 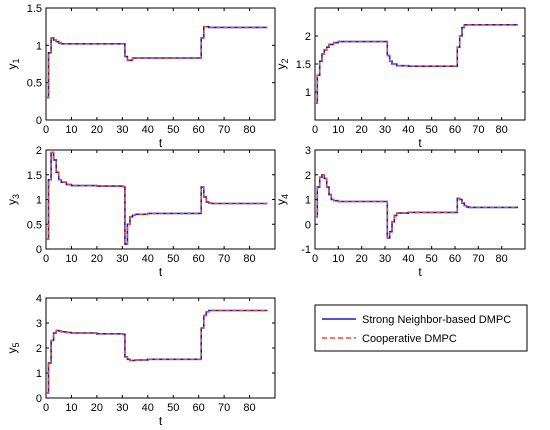 What do you see at coordinates (157, 198) in the screenshot?
I see `series-line-strong-neighbor` at bounding box center [157, 198].